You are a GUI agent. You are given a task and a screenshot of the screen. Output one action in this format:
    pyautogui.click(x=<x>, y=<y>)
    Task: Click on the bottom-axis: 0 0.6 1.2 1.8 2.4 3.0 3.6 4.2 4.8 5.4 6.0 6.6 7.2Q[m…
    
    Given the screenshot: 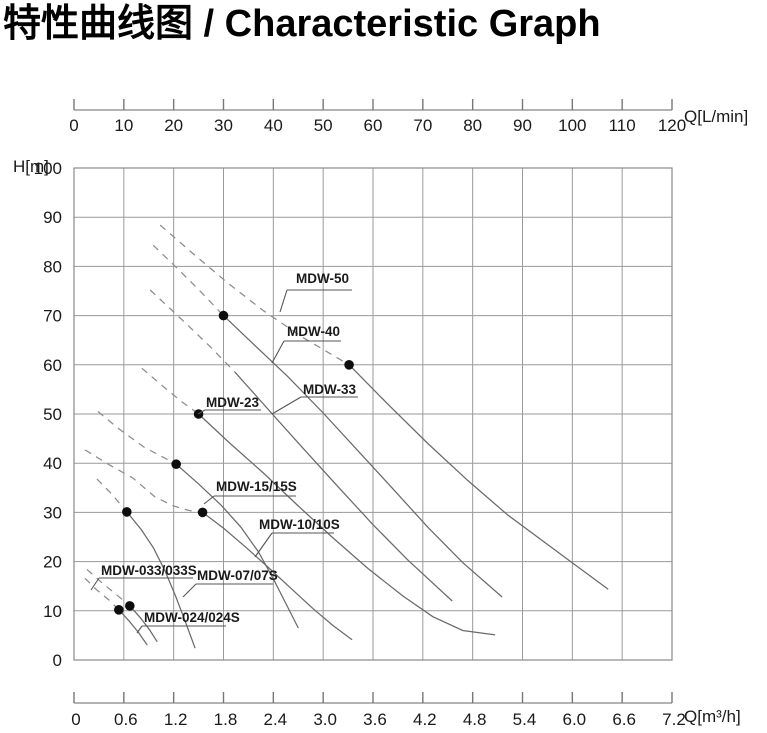 What is the action you would take?
    pyautogui.click(x=406, y=710)
    